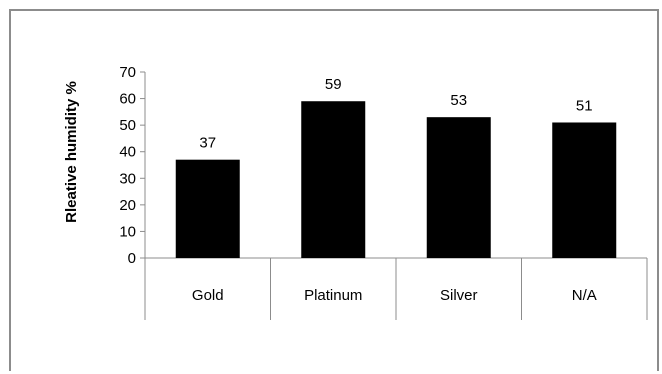  Describe the element at coordinates (127, 72) in the screenshot. I see `y-tick-label: 70` at that location.